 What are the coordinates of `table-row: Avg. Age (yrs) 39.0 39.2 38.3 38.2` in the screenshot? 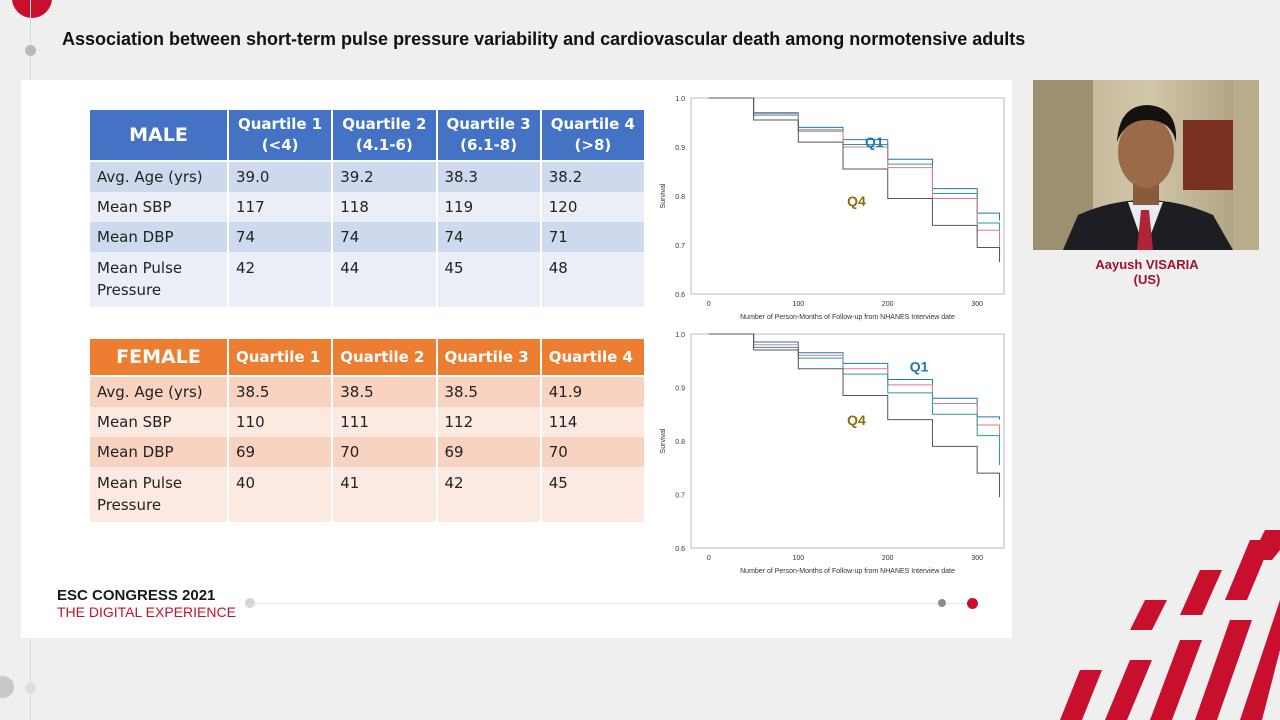 It's located at (368, 176).